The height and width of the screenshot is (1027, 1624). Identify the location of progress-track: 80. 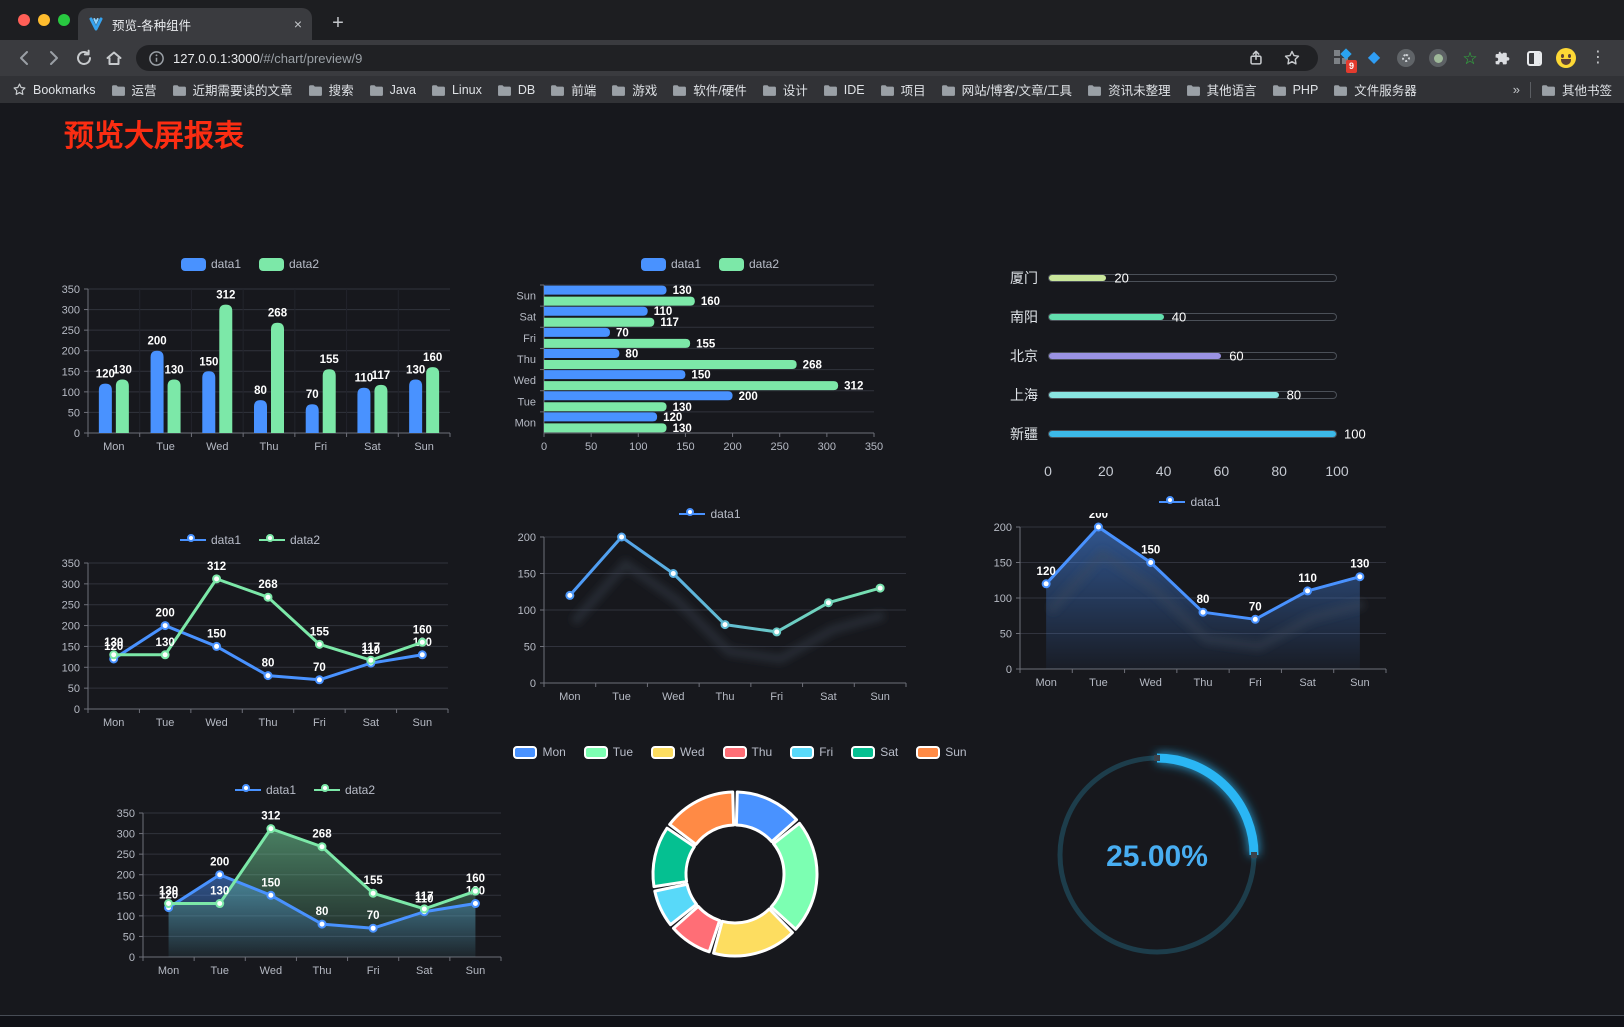
(1192, 394).